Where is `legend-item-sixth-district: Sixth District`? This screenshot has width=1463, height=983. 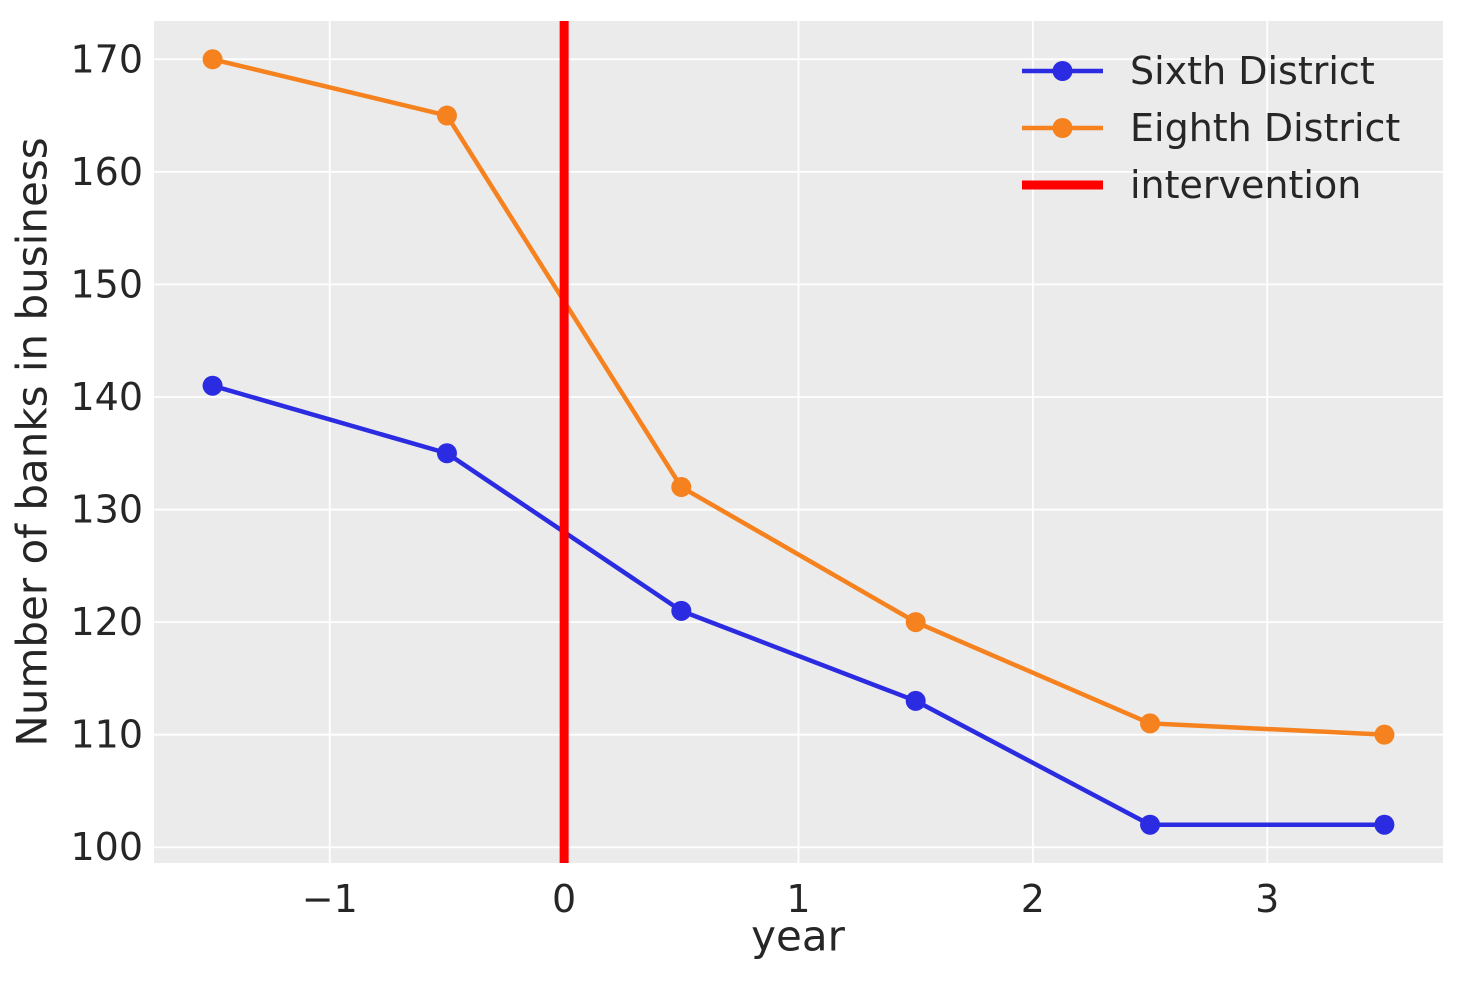
legend-item-sixth-district: Sixth District is located at coordinates (1211, 70).